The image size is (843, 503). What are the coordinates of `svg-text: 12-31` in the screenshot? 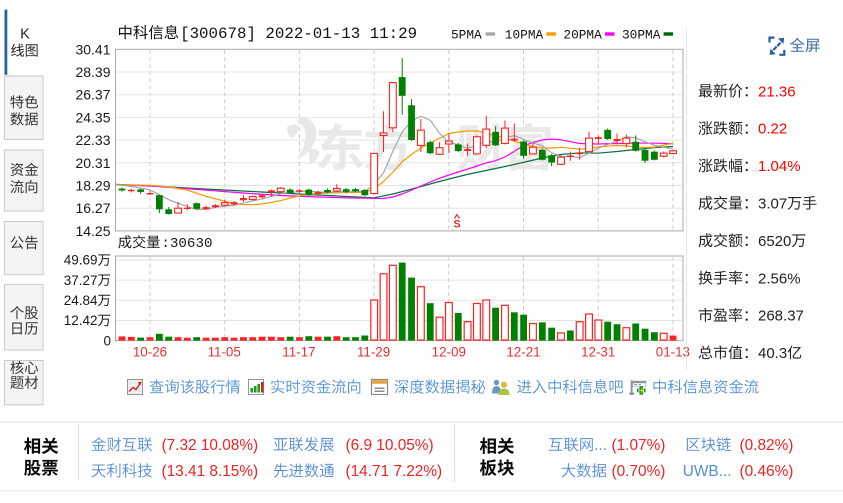 It's located at (598, 352).